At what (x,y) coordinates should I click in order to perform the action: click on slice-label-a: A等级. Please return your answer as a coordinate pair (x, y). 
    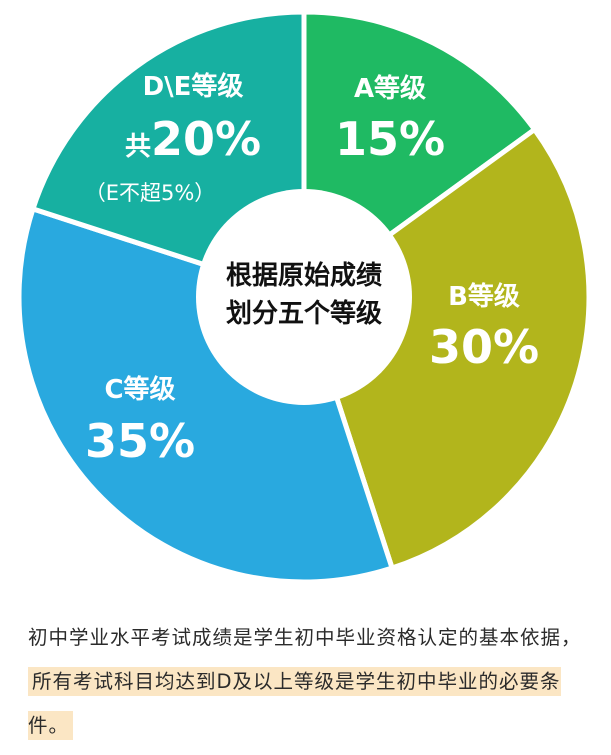
    Looking at the image, I should click on (390, 88).